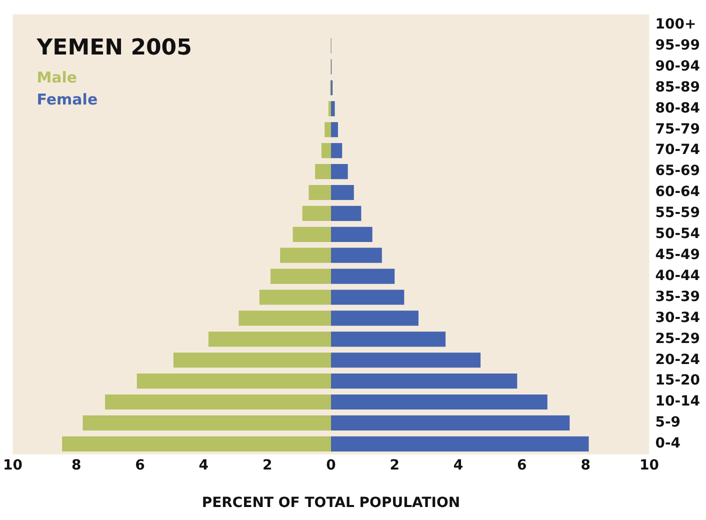 This screenshot has width=706, height=520. I want to click on y-tick-label: 85-89, so click(677, 87).